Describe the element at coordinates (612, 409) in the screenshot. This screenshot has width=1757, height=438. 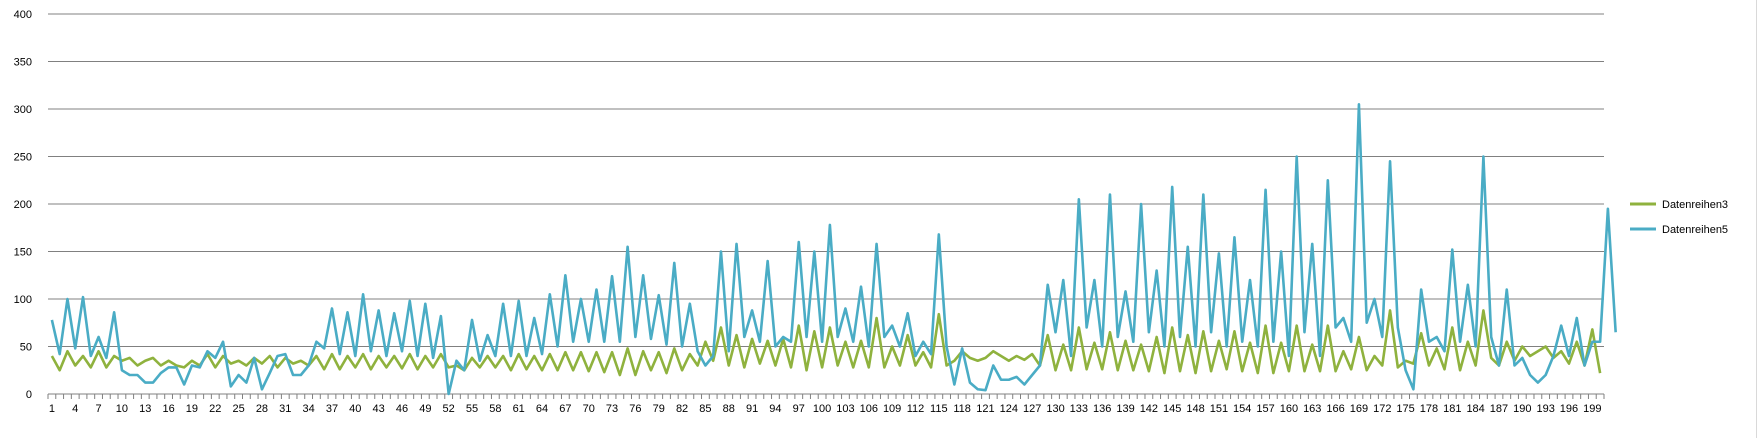
I see `x-tick-label: 73` at that location.